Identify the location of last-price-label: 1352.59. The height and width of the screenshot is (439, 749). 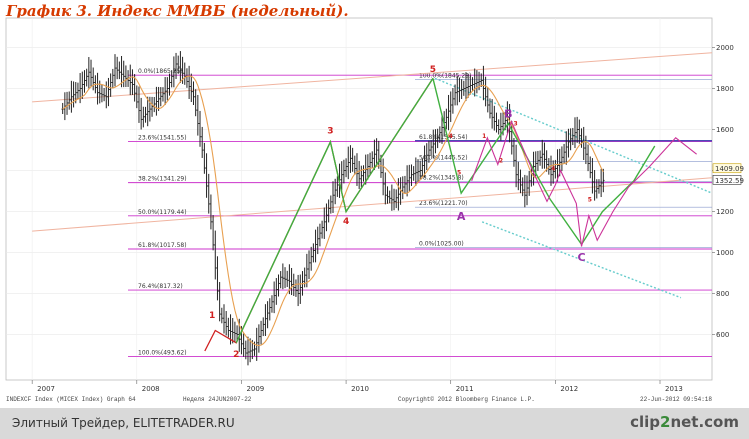
(729, 181).